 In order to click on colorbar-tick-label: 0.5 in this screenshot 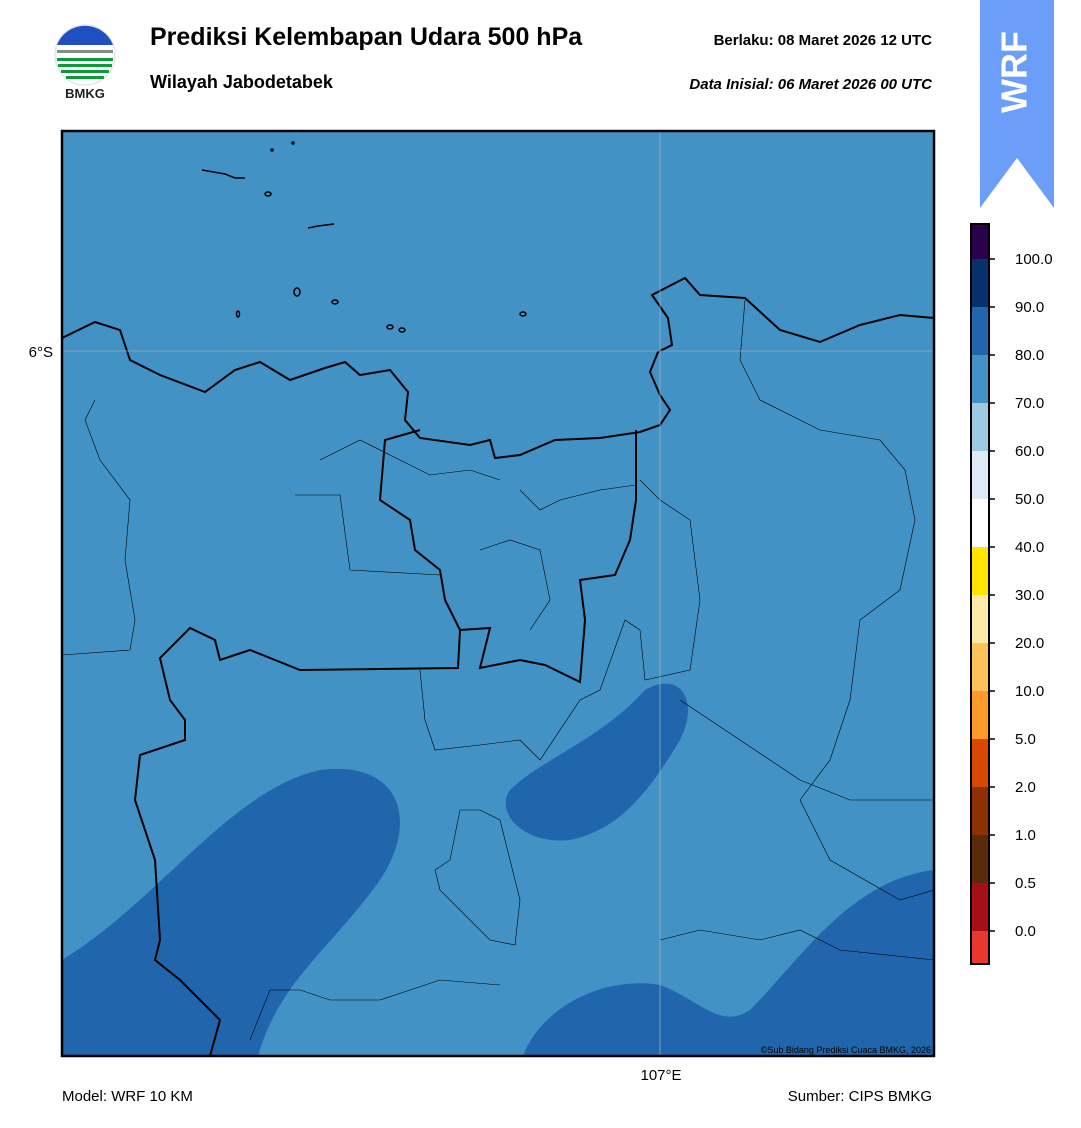, I will do `click(1025, 883)`.